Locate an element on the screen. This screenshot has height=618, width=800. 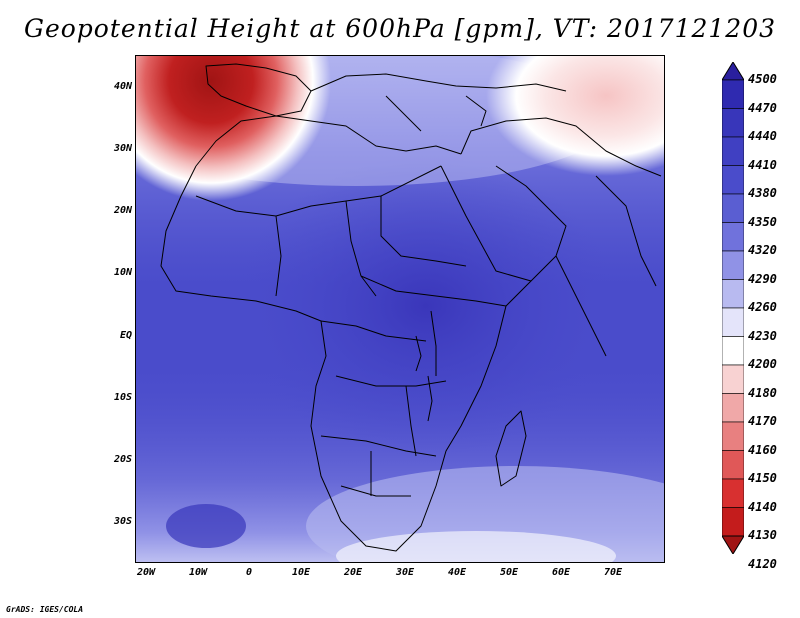
colorbar-label: 4290 is located at coordinates (762, 278).